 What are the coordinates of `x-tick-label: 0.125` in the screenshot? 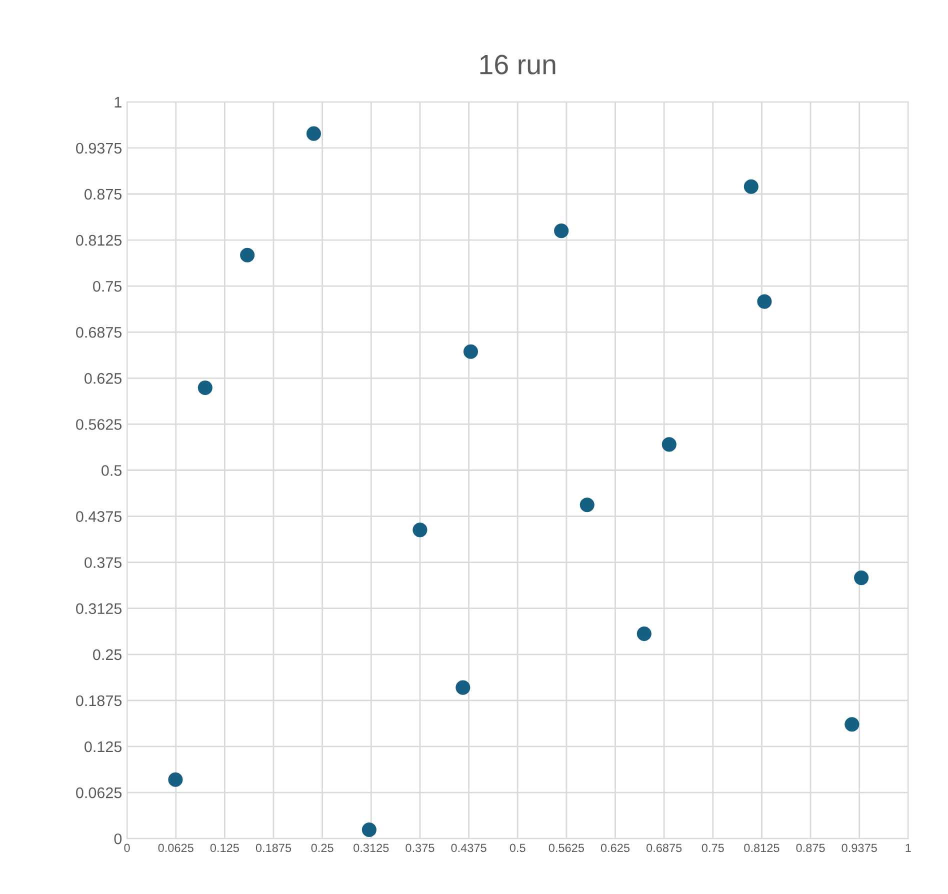 It's located at (224, 848).